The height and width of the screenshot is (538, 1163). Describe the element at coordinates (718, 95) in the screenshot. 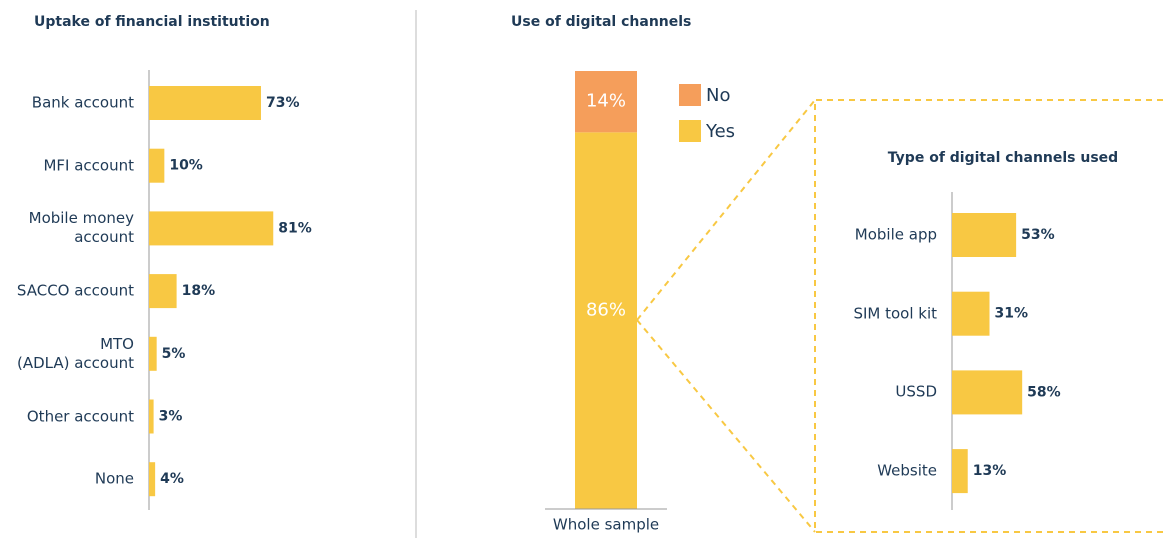

I see `legend-label: No` at that location.